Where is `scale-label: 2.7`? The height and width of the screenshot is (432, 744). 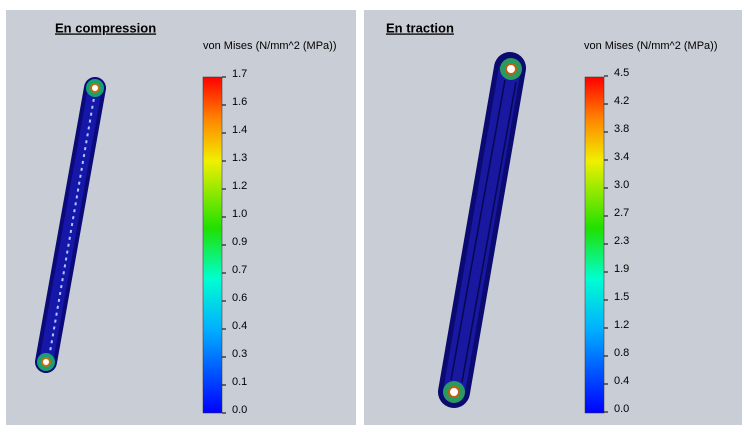 scale-label: 2.7 is located at coordinates (621, 213).